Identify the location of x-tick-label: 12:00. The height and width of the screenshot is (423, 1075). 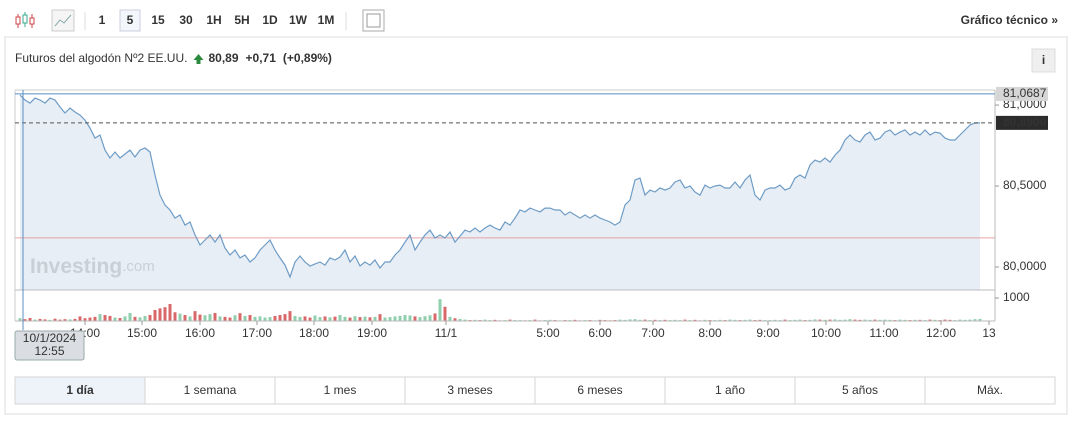
(941, 333).